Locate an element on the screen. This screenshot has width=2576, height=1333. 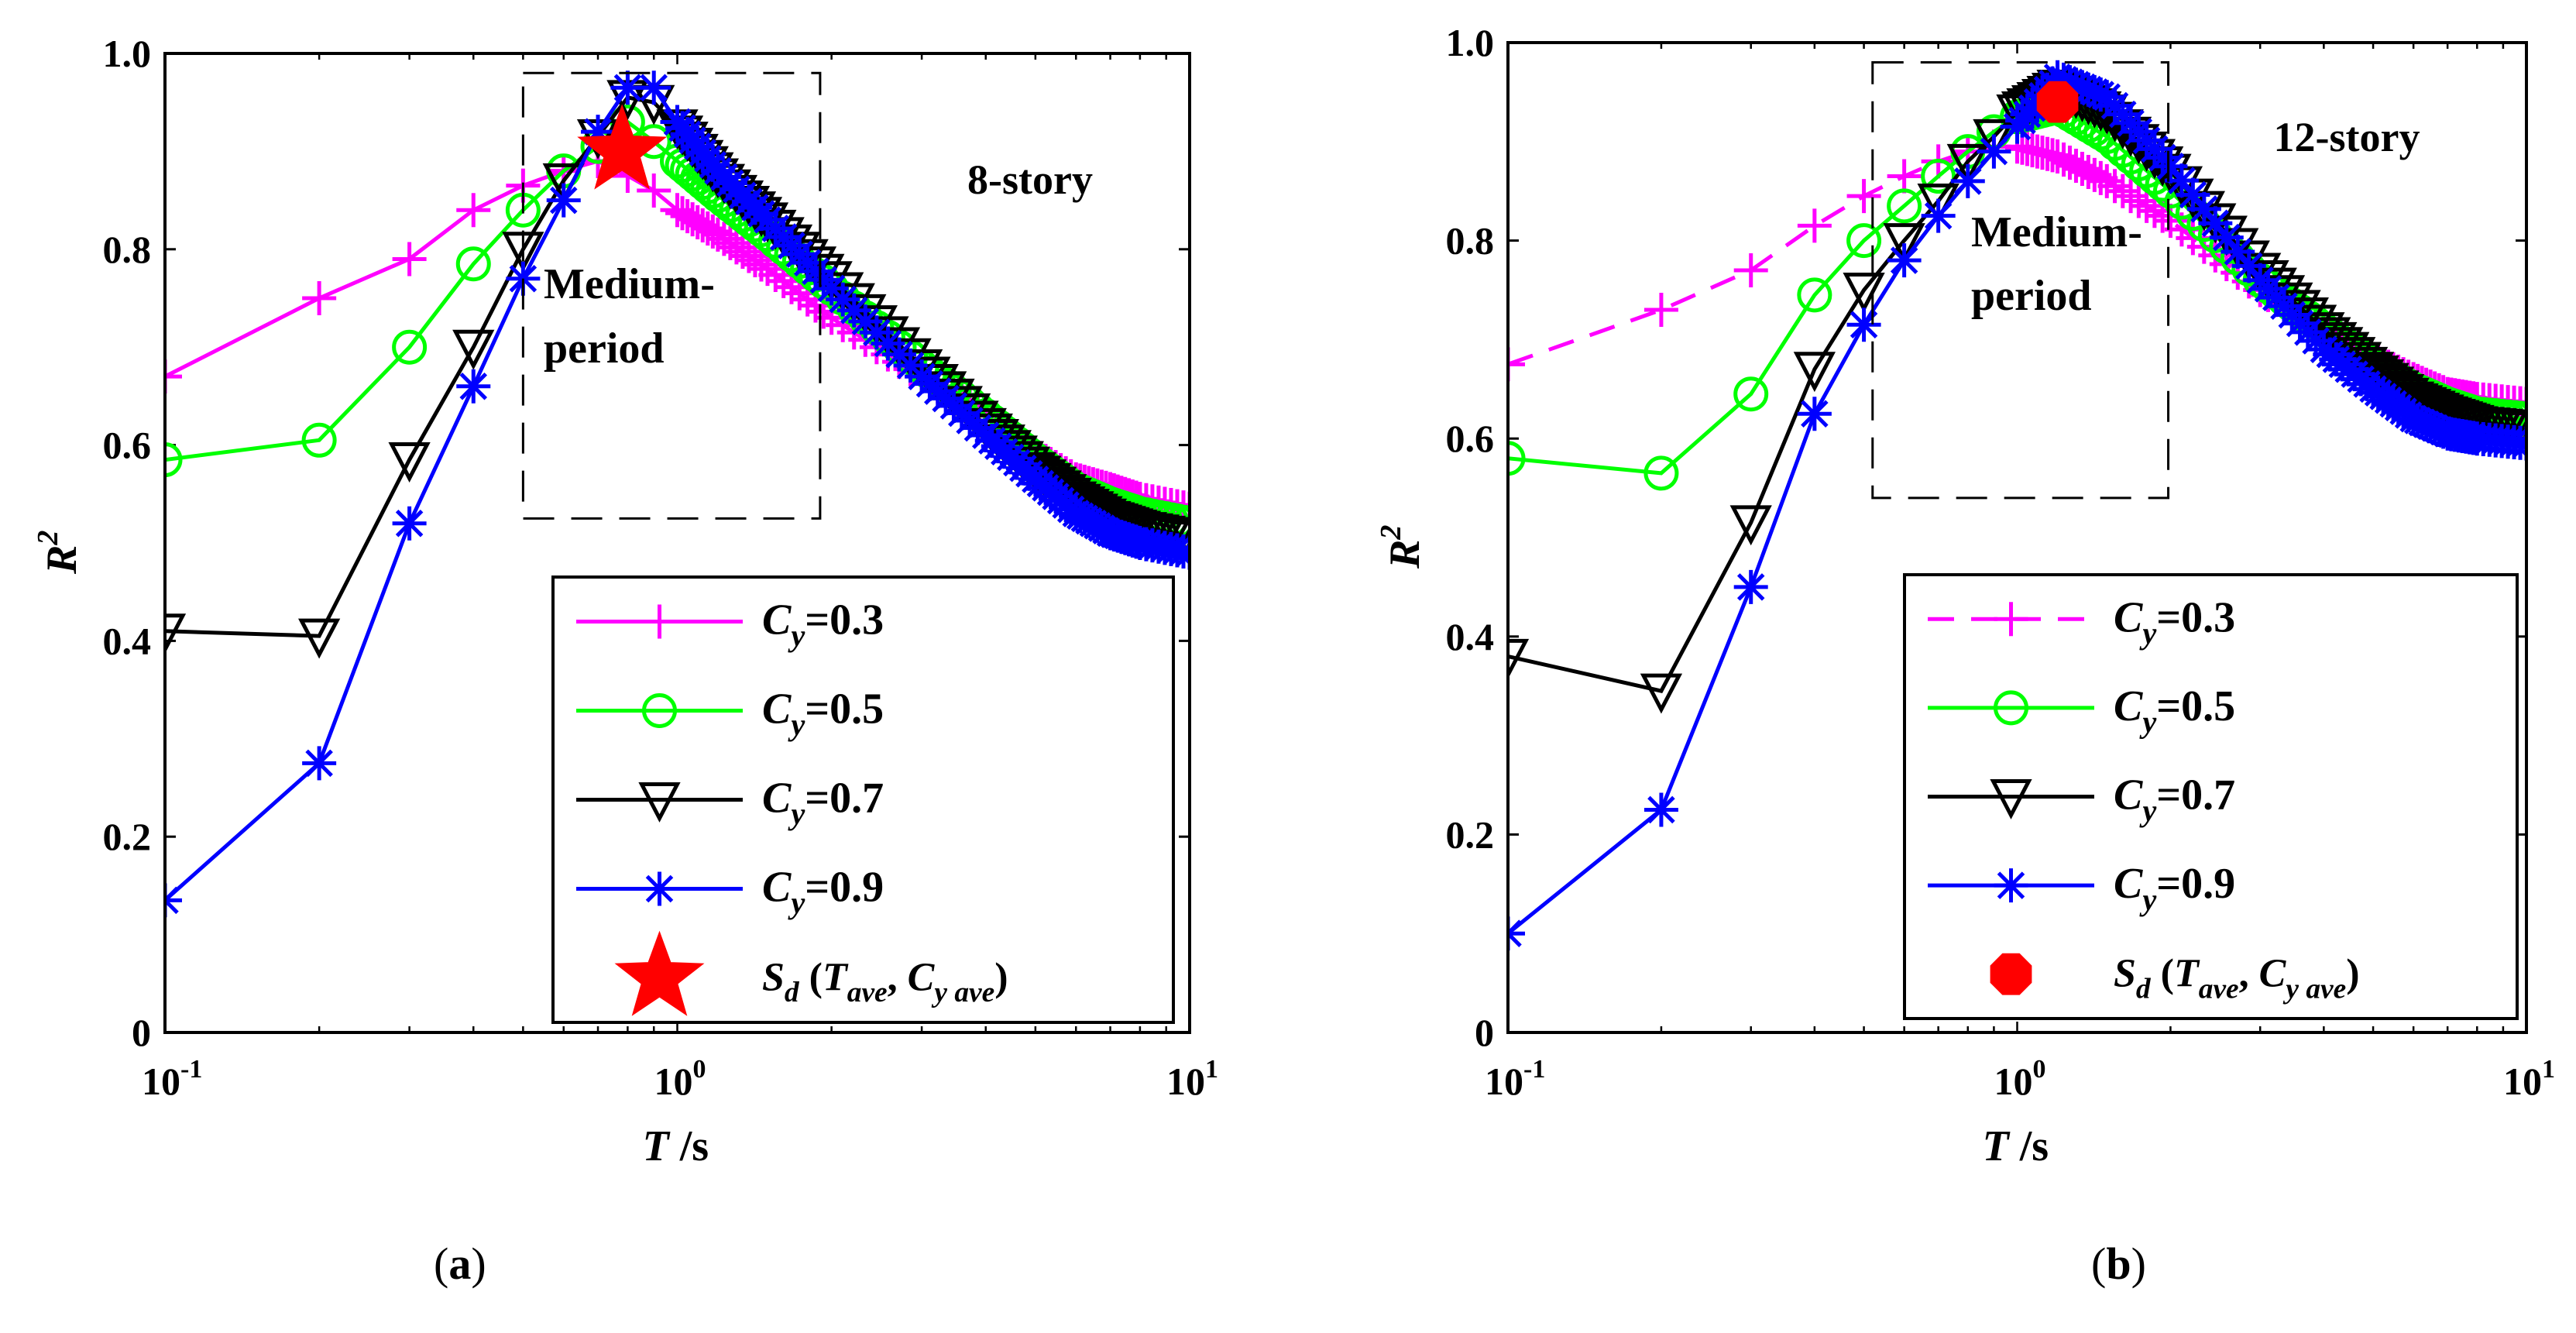
y-tick-label: 0.2 is located at coordinates (127, 836).